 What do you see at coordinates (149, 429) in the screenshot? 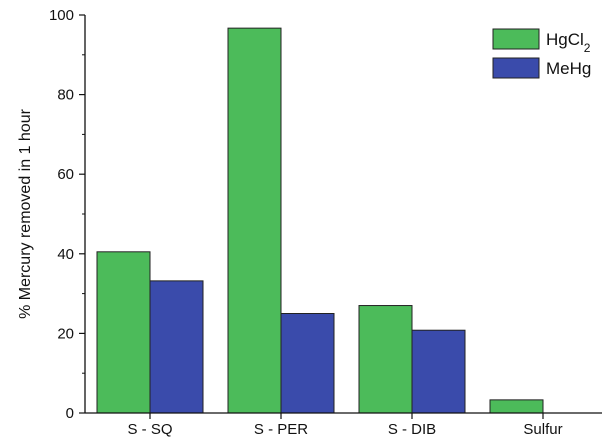
I see `x-tick-label: S - SQ` at bounding box center [149, 429].